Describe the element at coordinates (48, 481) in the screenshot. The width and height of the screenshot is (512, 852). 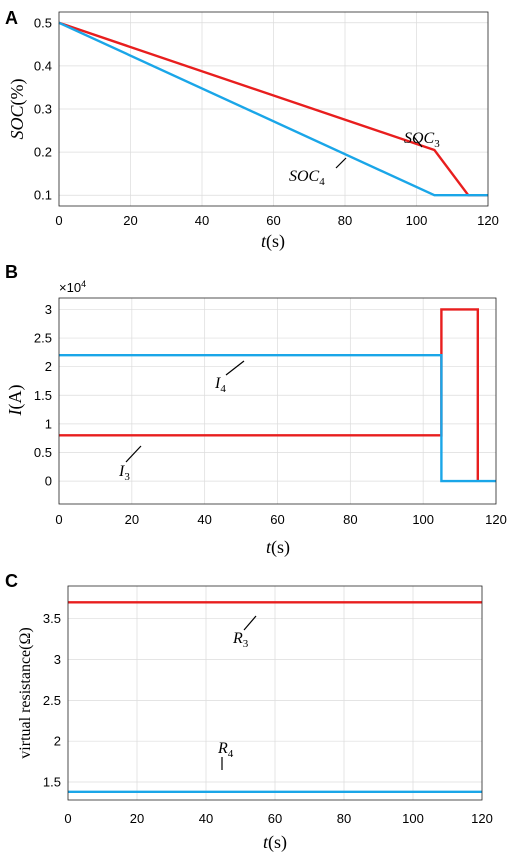
I see `y-tick-label: 0` at that location.